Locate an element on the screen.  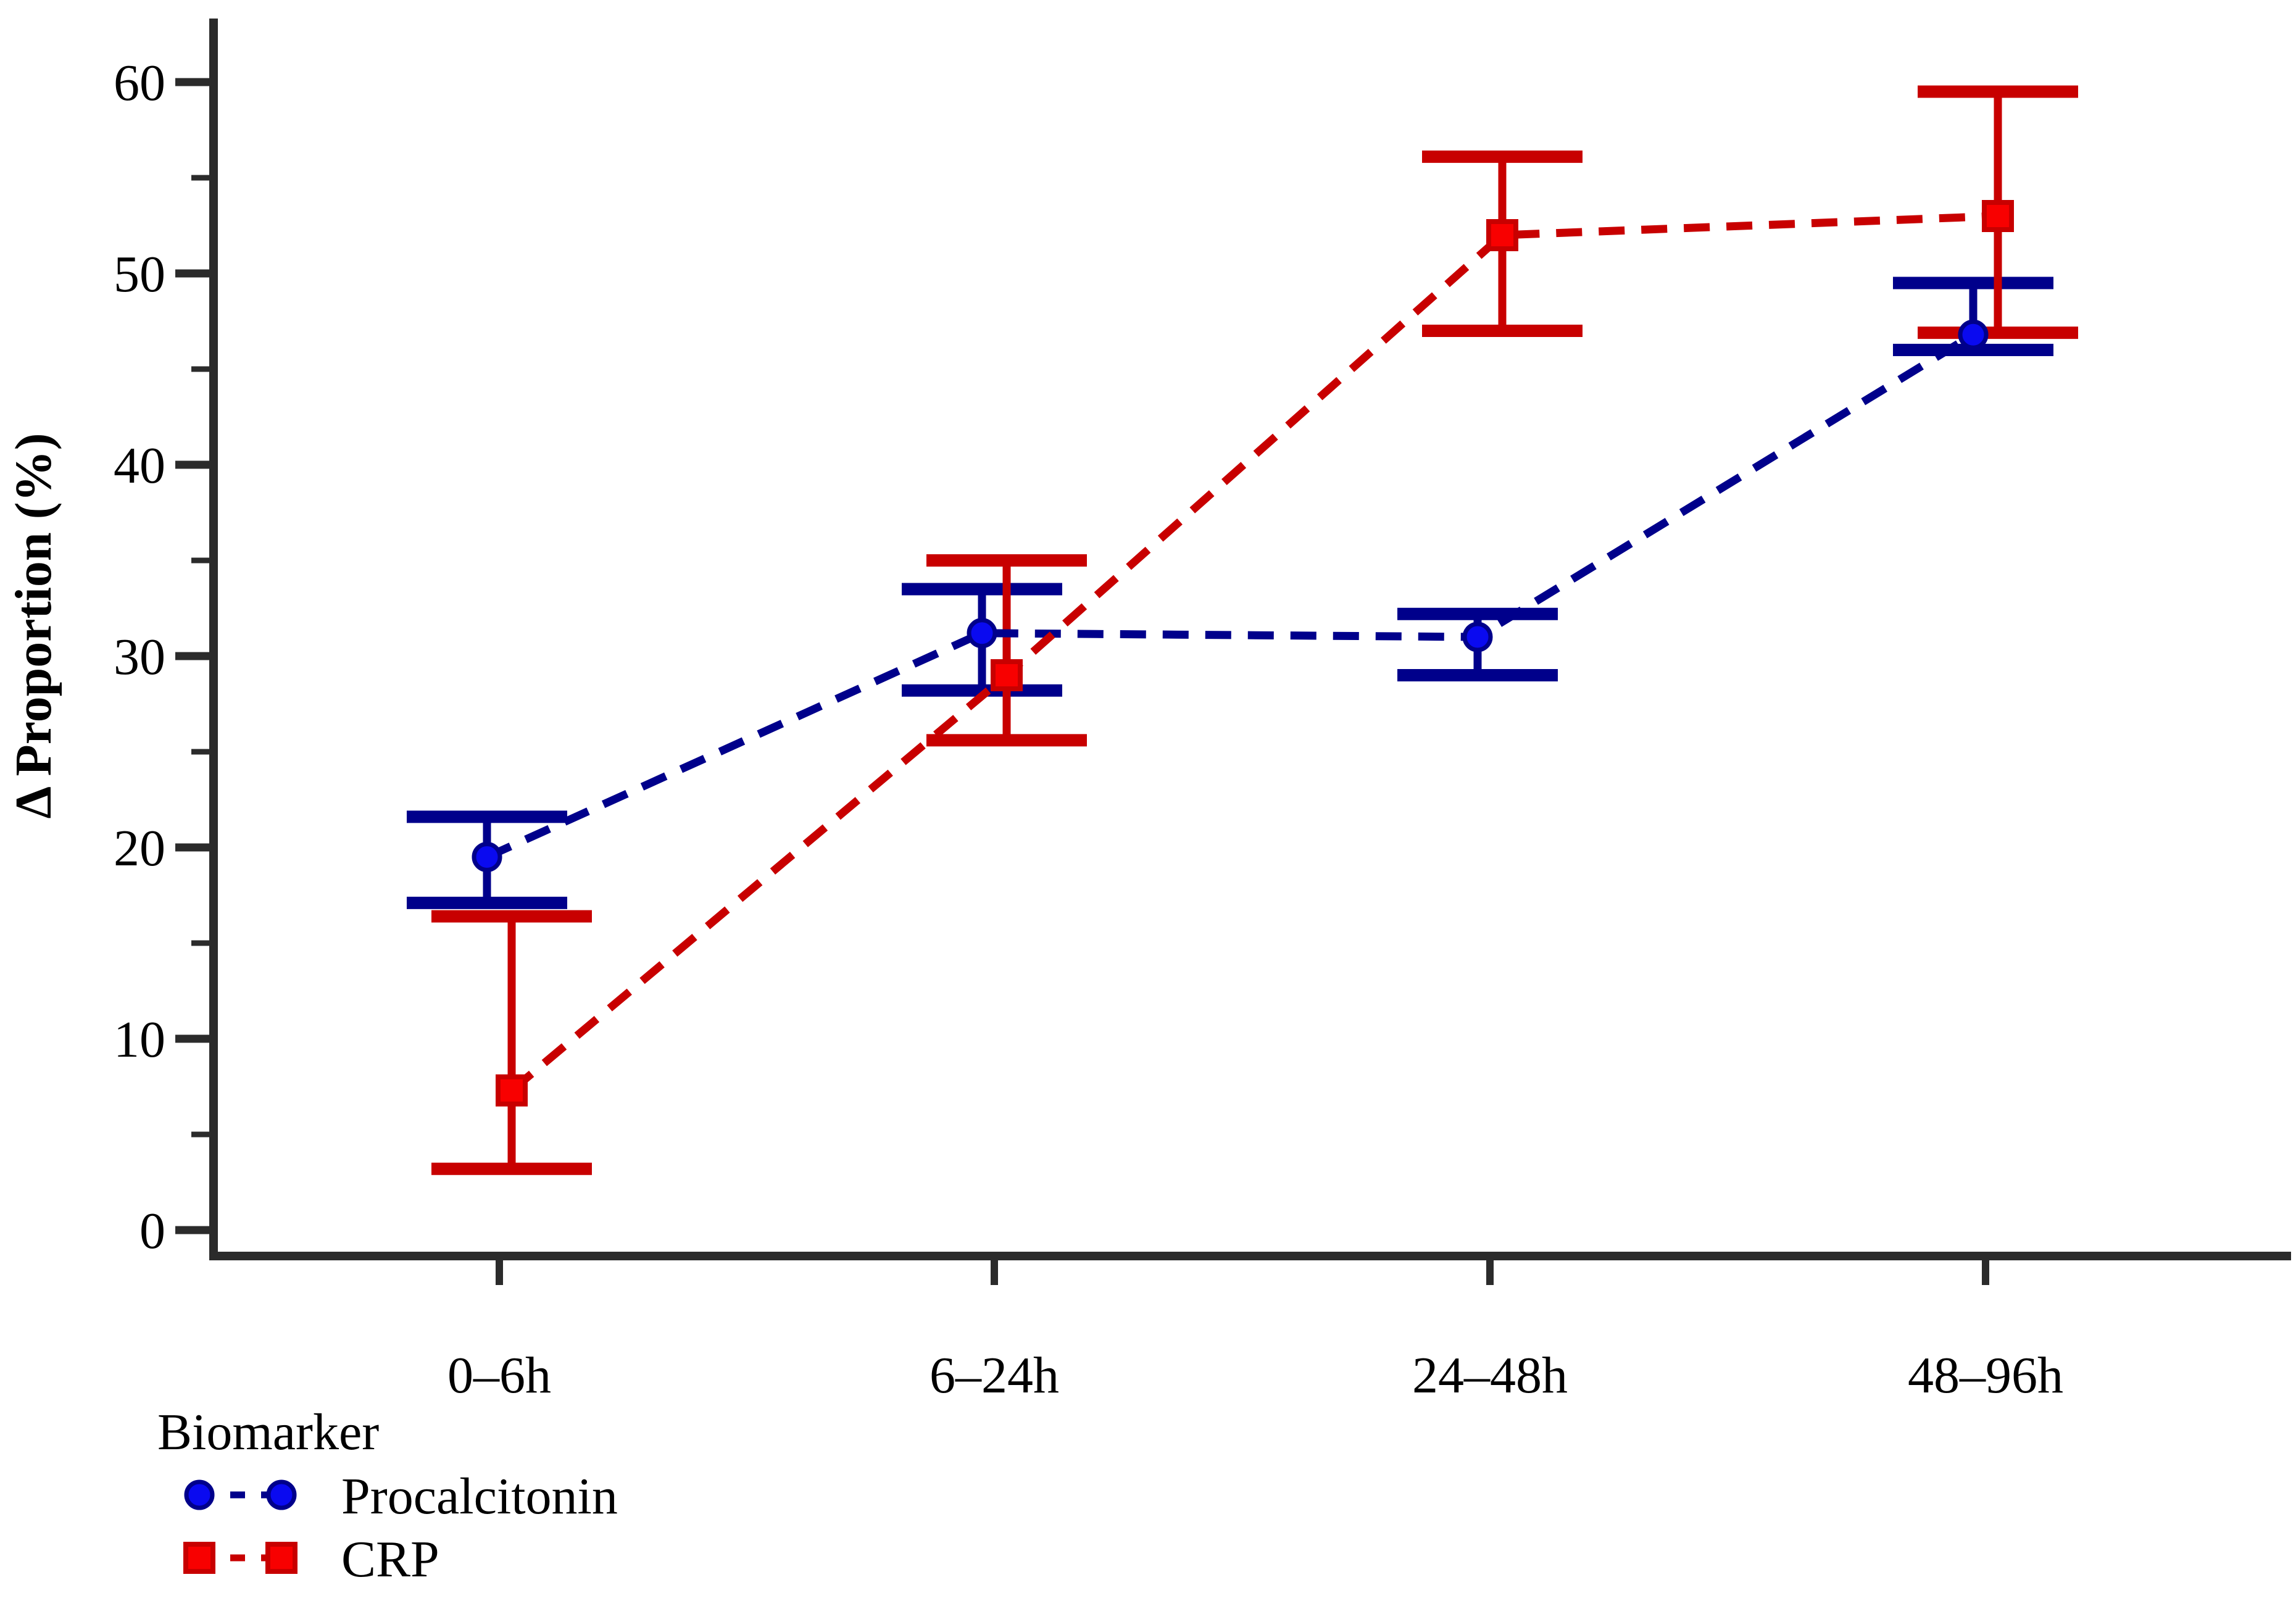
y-tick-label: 30 is located at coordinates (139, 657).